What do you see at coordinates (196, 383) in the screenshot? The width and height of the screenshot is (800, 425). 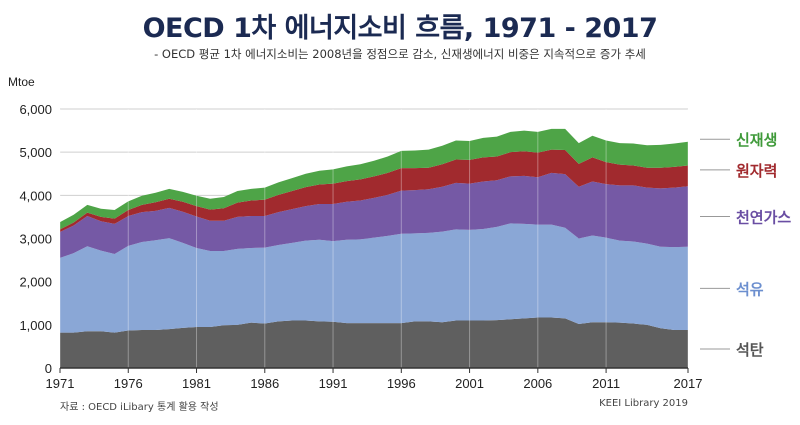 I see `x-tick-label: 1981` at bounding box center [196, 383].